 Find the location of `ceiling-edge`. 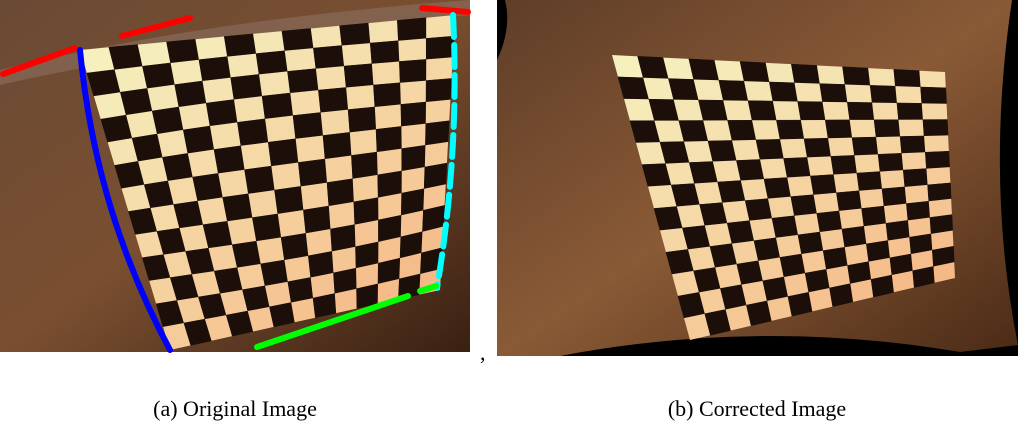

ceiling-edge is located at coordinates (235, 42).